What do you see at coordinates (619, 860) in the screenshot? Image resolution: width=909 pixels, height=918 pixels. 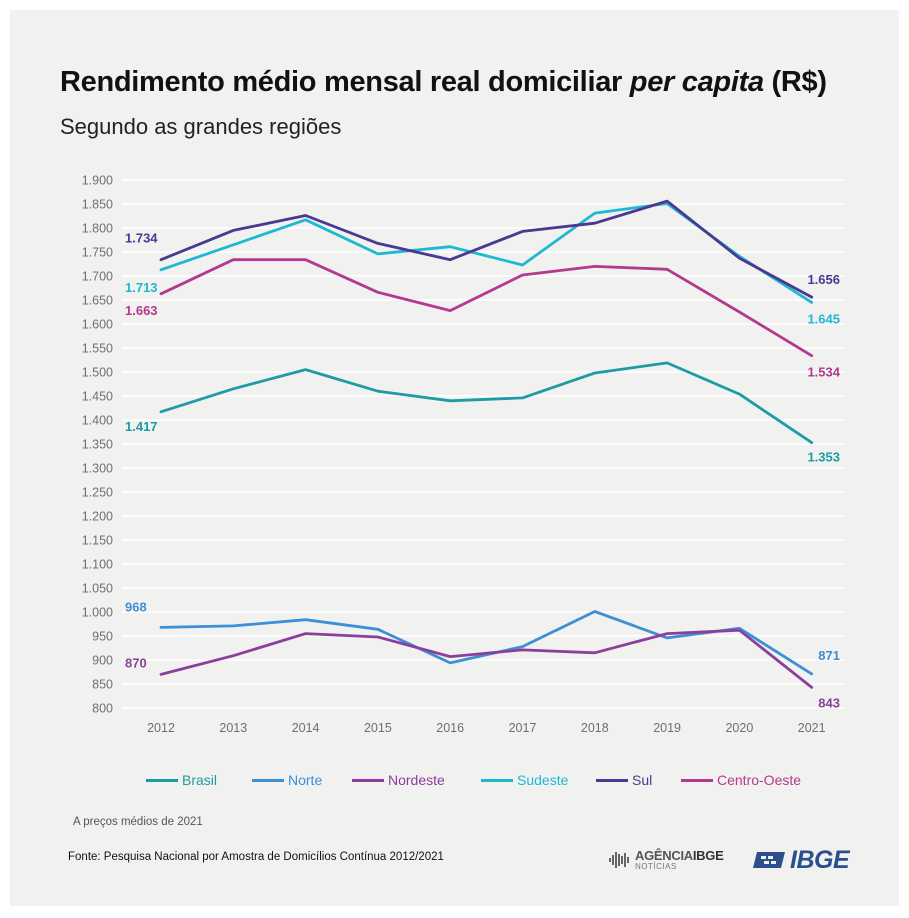 I see `agencia-icon` at bounding box center [619, 860].